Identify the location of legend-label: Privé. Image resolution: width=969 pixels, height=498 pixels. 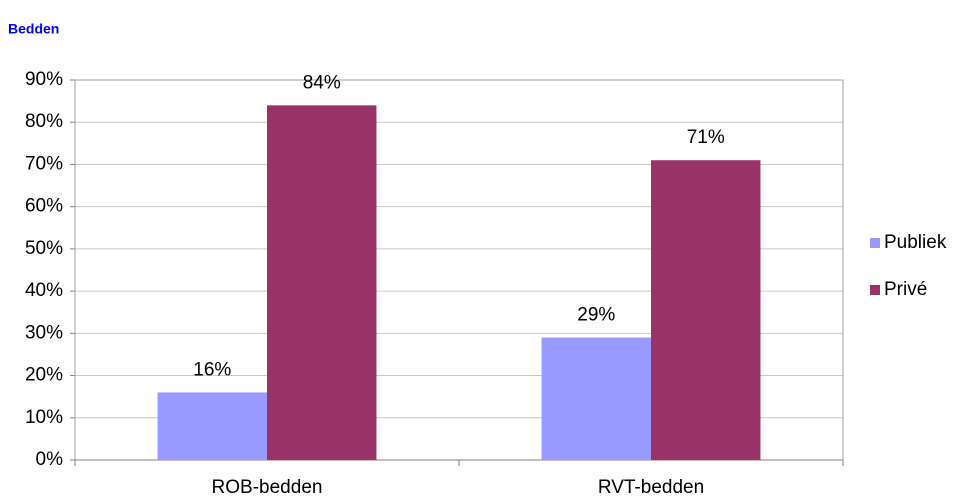
(905, 289).